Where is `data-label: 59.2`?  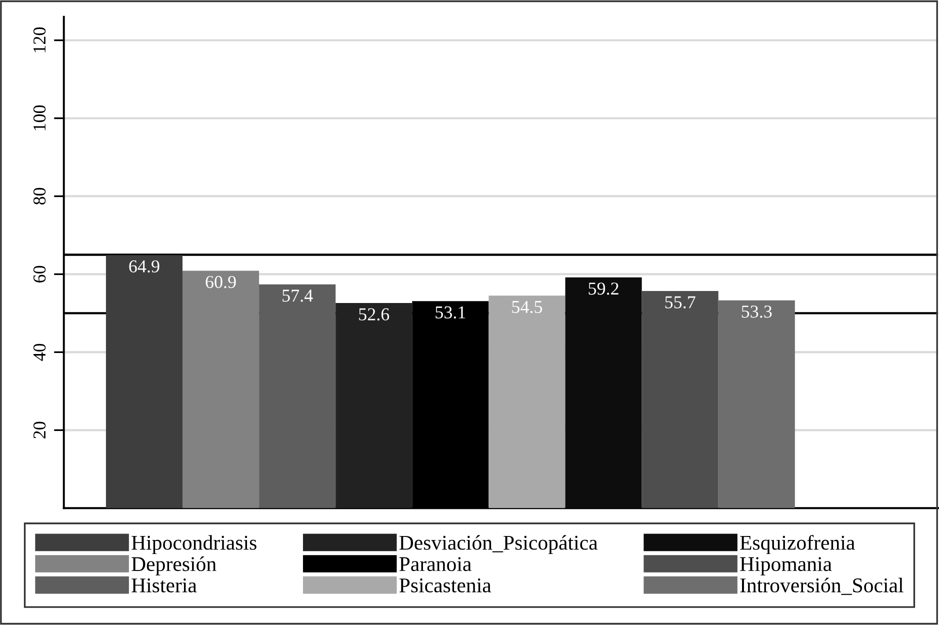
data-label: 59.2 is located at coordinates (603, 288).